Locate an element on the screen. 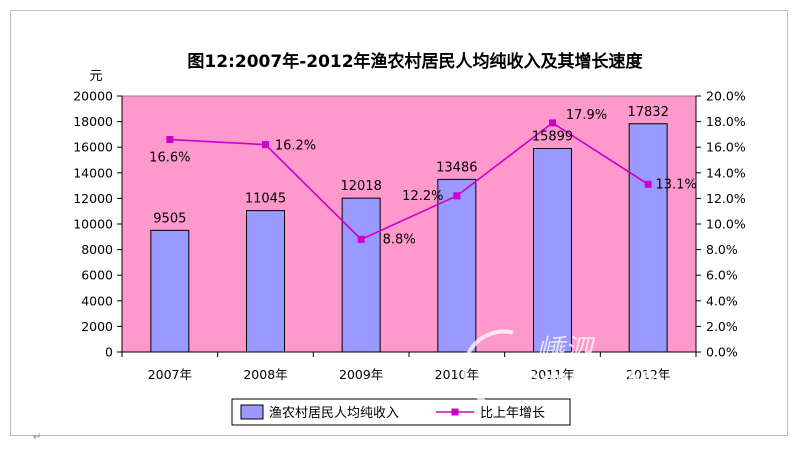 The height and width of the screenshot is (450, 800). y-left-tick-label: 10000 is located at coordinates (93, 224).